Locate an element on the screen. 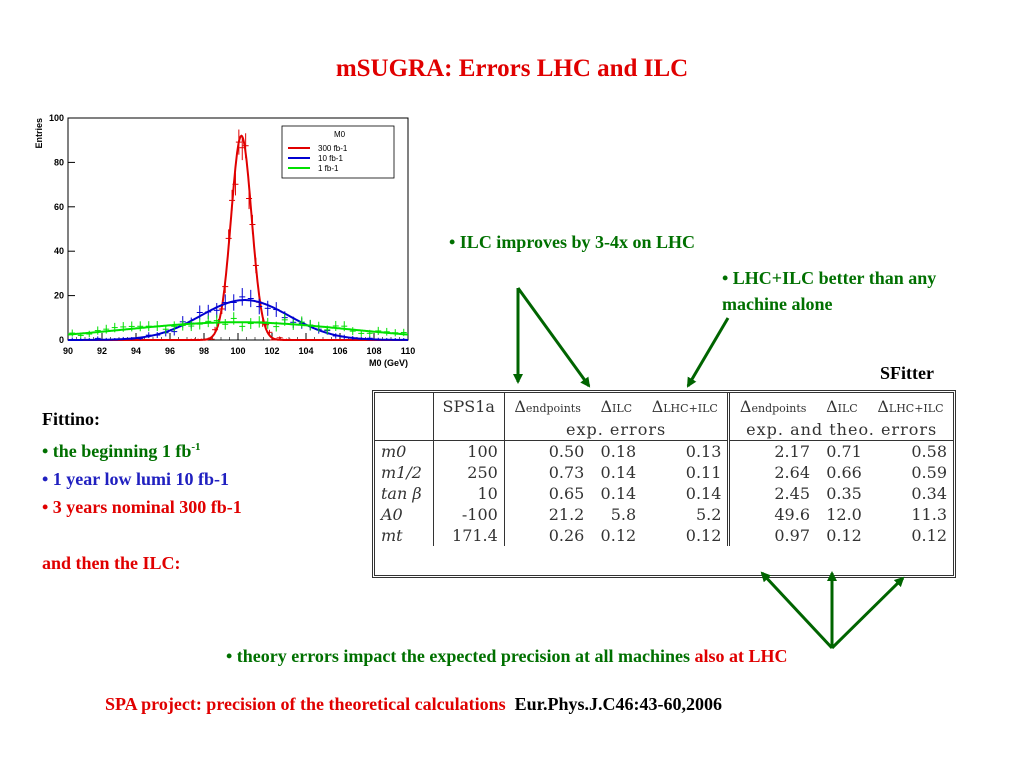 The image size is (1024, 768). legend-title: M0 is located at coordinates (340, 134).